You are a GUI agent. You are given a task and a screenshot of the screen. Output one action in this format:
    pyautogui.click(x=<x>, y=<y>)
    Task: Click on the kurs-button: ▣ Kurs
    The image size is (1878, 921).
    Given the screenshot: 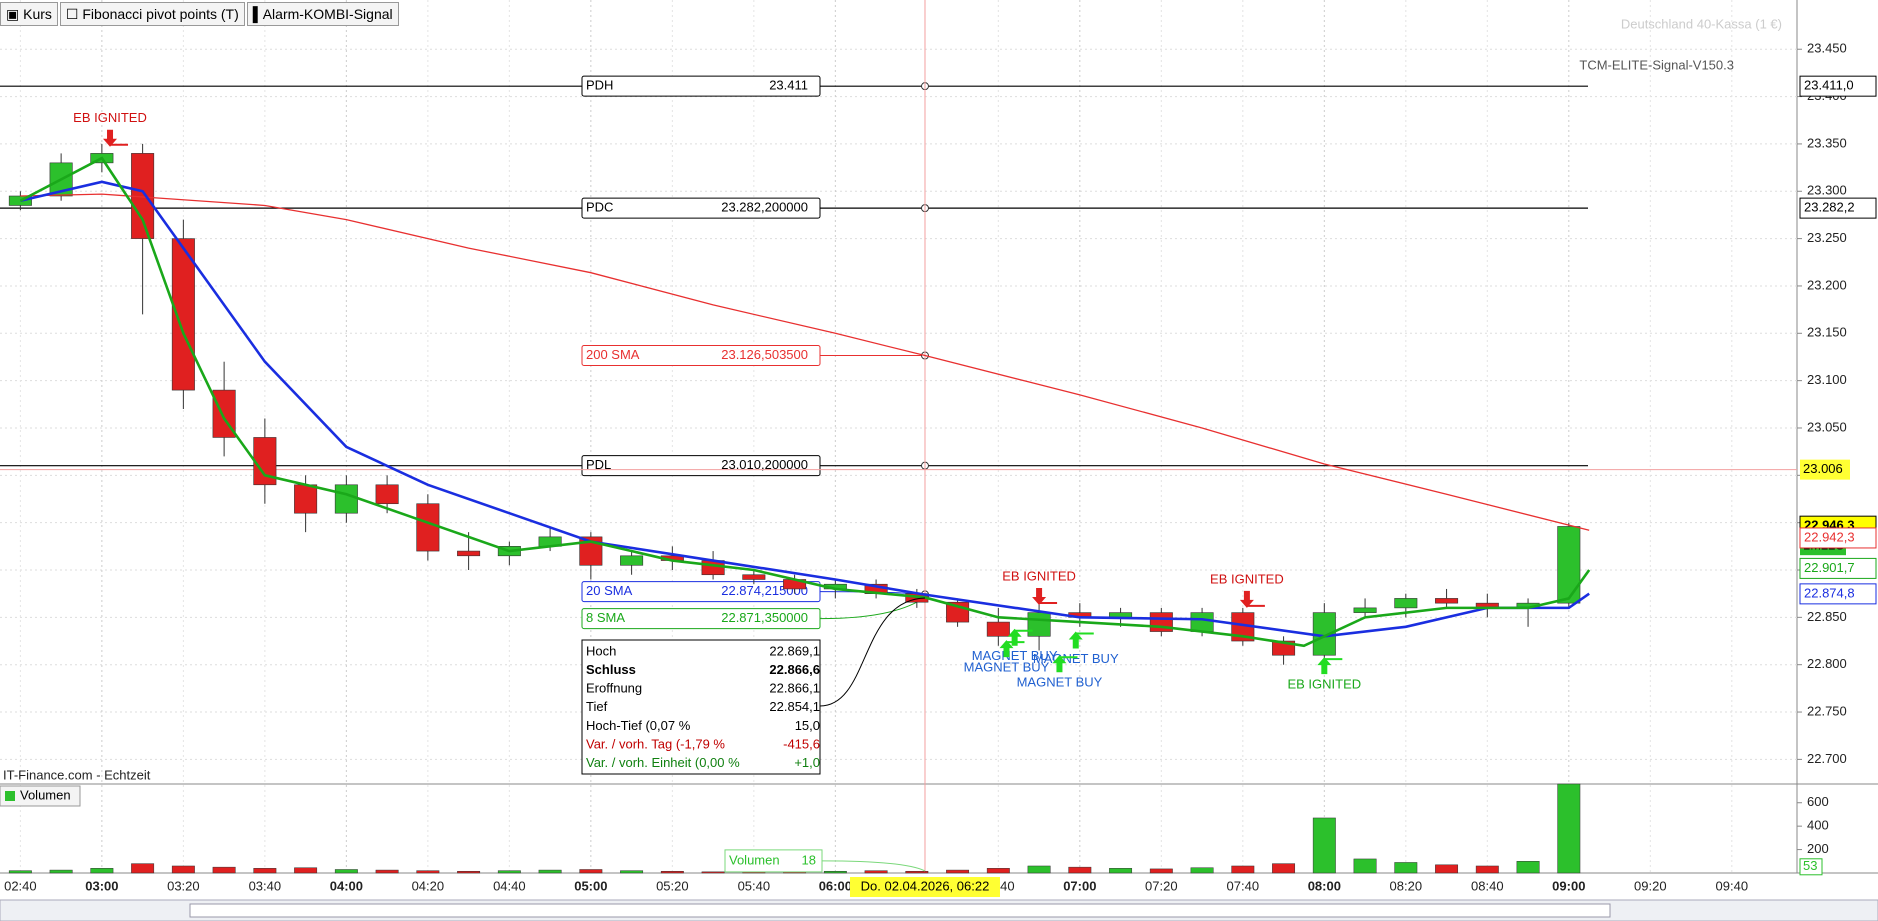 What is the action you would take?
    pyautogui.click(x=29, y=14)
    